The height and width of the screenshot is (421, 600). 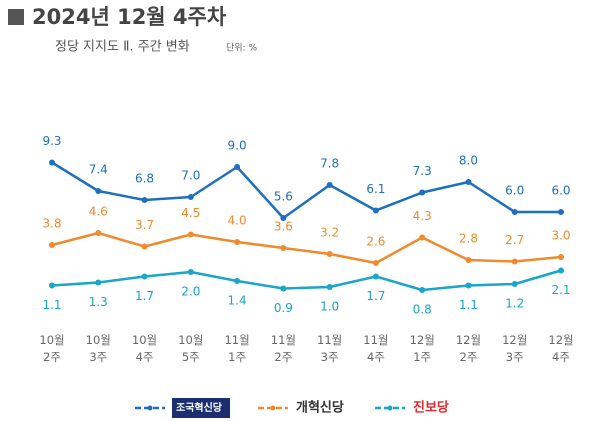 I want to click on legend-label: 개혁신당, so click(x=320, y=408).